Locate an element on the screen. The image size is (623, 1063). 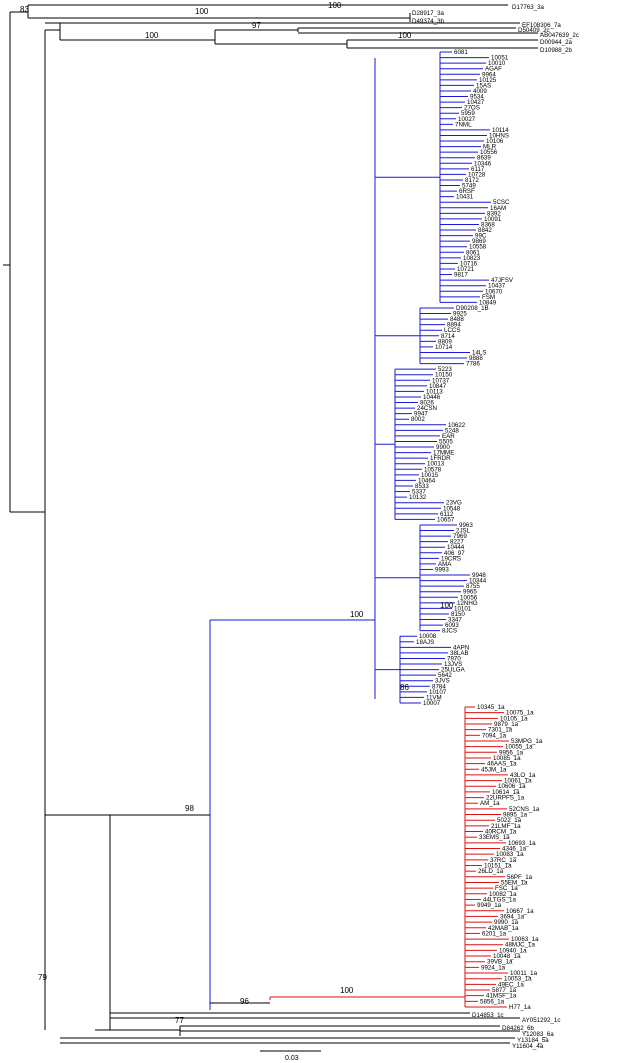
leaf-label: 9956_1a is located at coordinates (511, 752).